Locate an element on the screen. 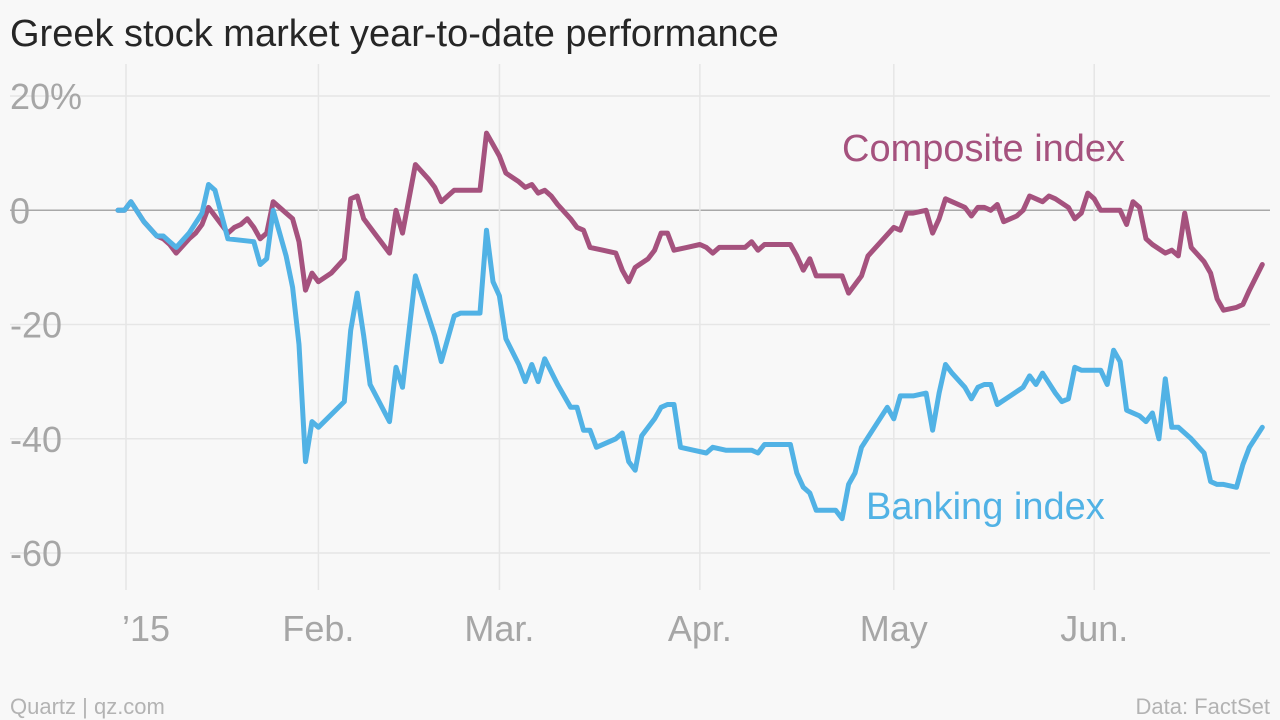 The width and height of the screenshot is (1280, 720). y-tick-label: 0 is located at coordinates (20, 210).